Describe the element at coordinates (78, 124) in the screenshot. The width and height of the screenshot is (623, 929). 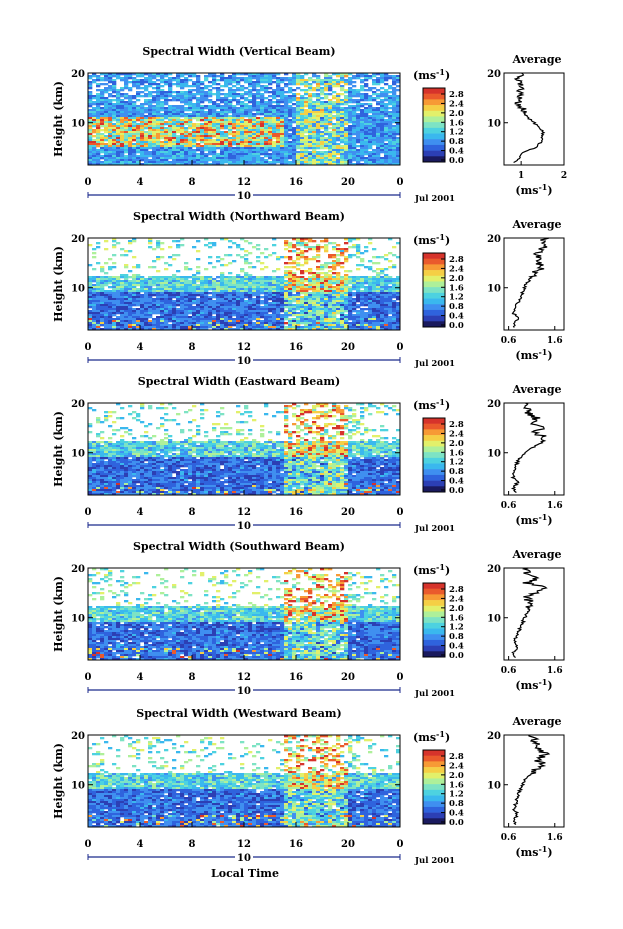
I see `y-tick-label: 10` at that location.